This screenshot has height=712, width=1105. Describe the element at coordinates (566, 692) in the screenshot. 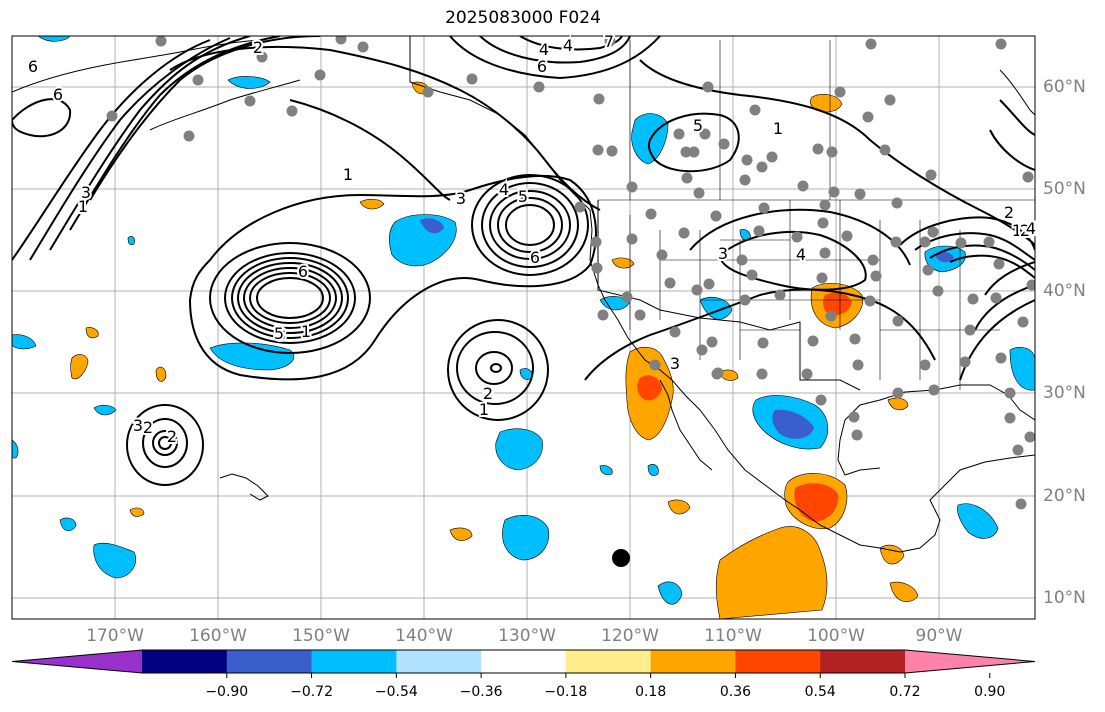

I see `colorbar-tick-label: −0.18` at that location.